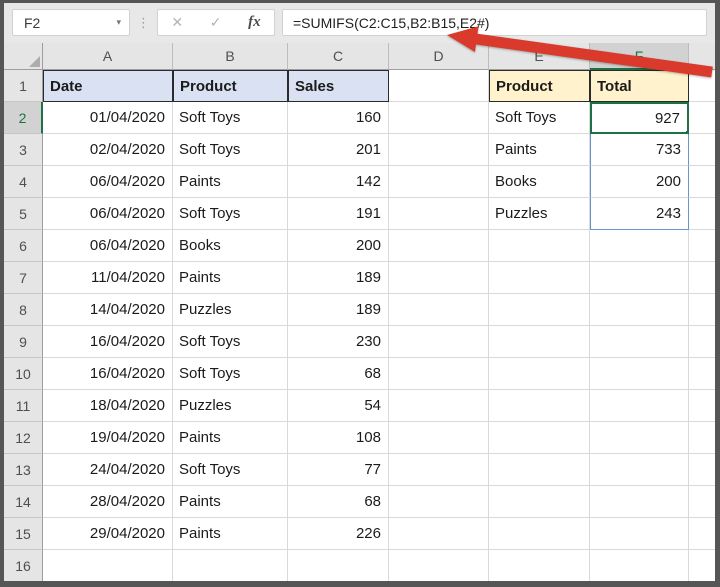 The height and width of the screenshot is (587, 720). I want to click on row-header-3: 3, so click(23, 150).